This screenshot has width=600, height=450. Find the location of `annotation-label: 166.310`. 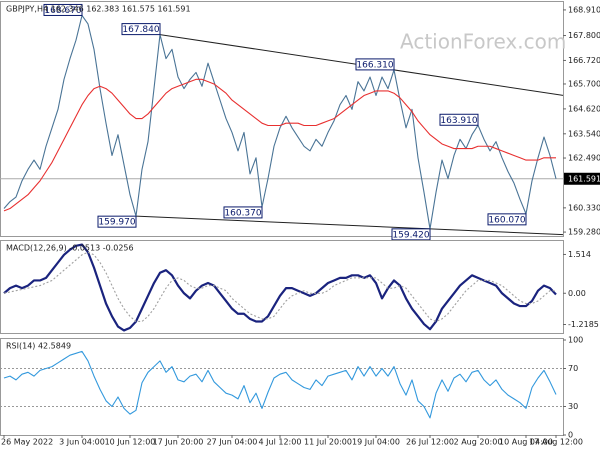

annotation-label: 166.310 is located at coordinates (374, 65).